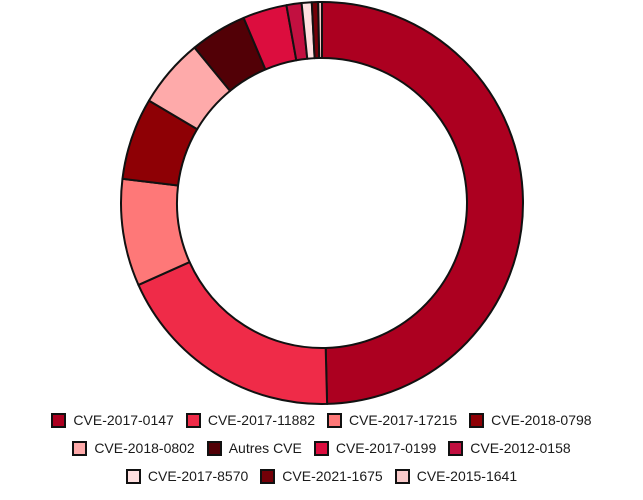  I want to click on legend-label: CVE-2017-8570, so click(198, 476).